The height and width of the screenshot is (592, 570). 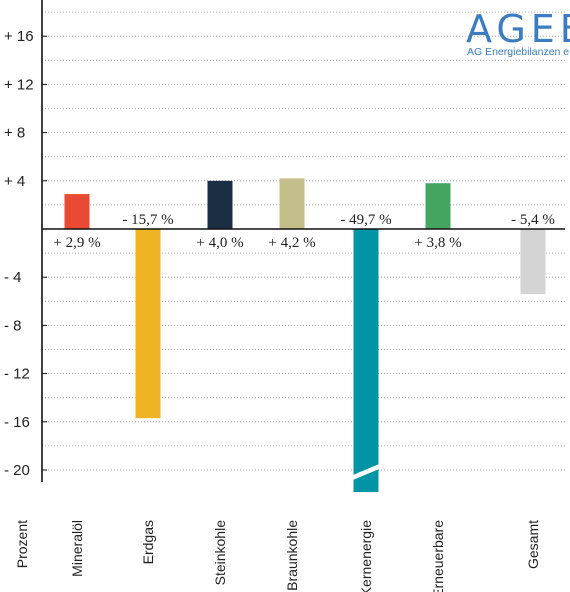 I want to click on y-tick-label: - 12, so click(x=17, y=374).